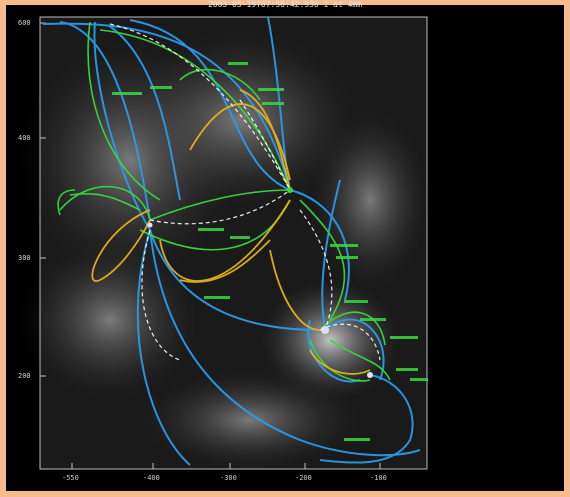  What do you see at coordinates (70, 478) in the screenshot?
I see `x-tick-label: -550` at bounding box center [70, 478].